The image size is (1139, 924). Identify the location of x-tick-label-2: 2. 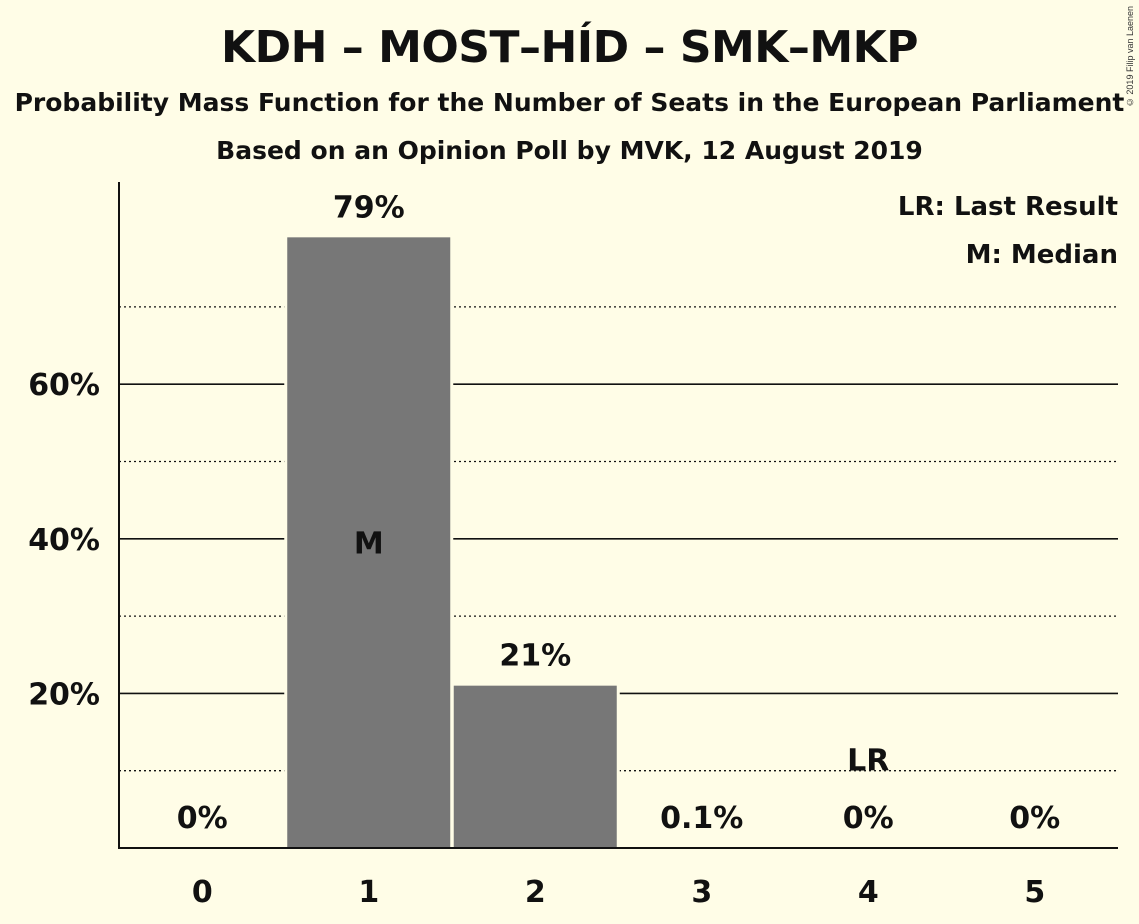
(535, 892).